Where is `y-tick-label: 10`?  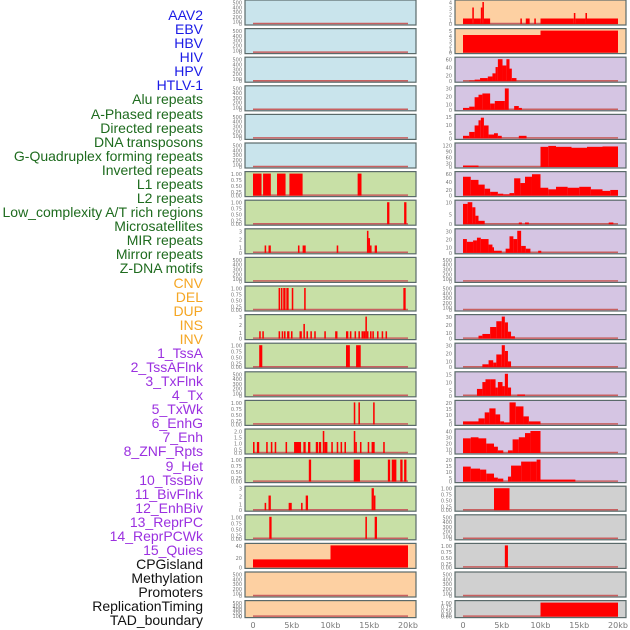 y-tick-label: 10 is located at coordinates (449, 105).